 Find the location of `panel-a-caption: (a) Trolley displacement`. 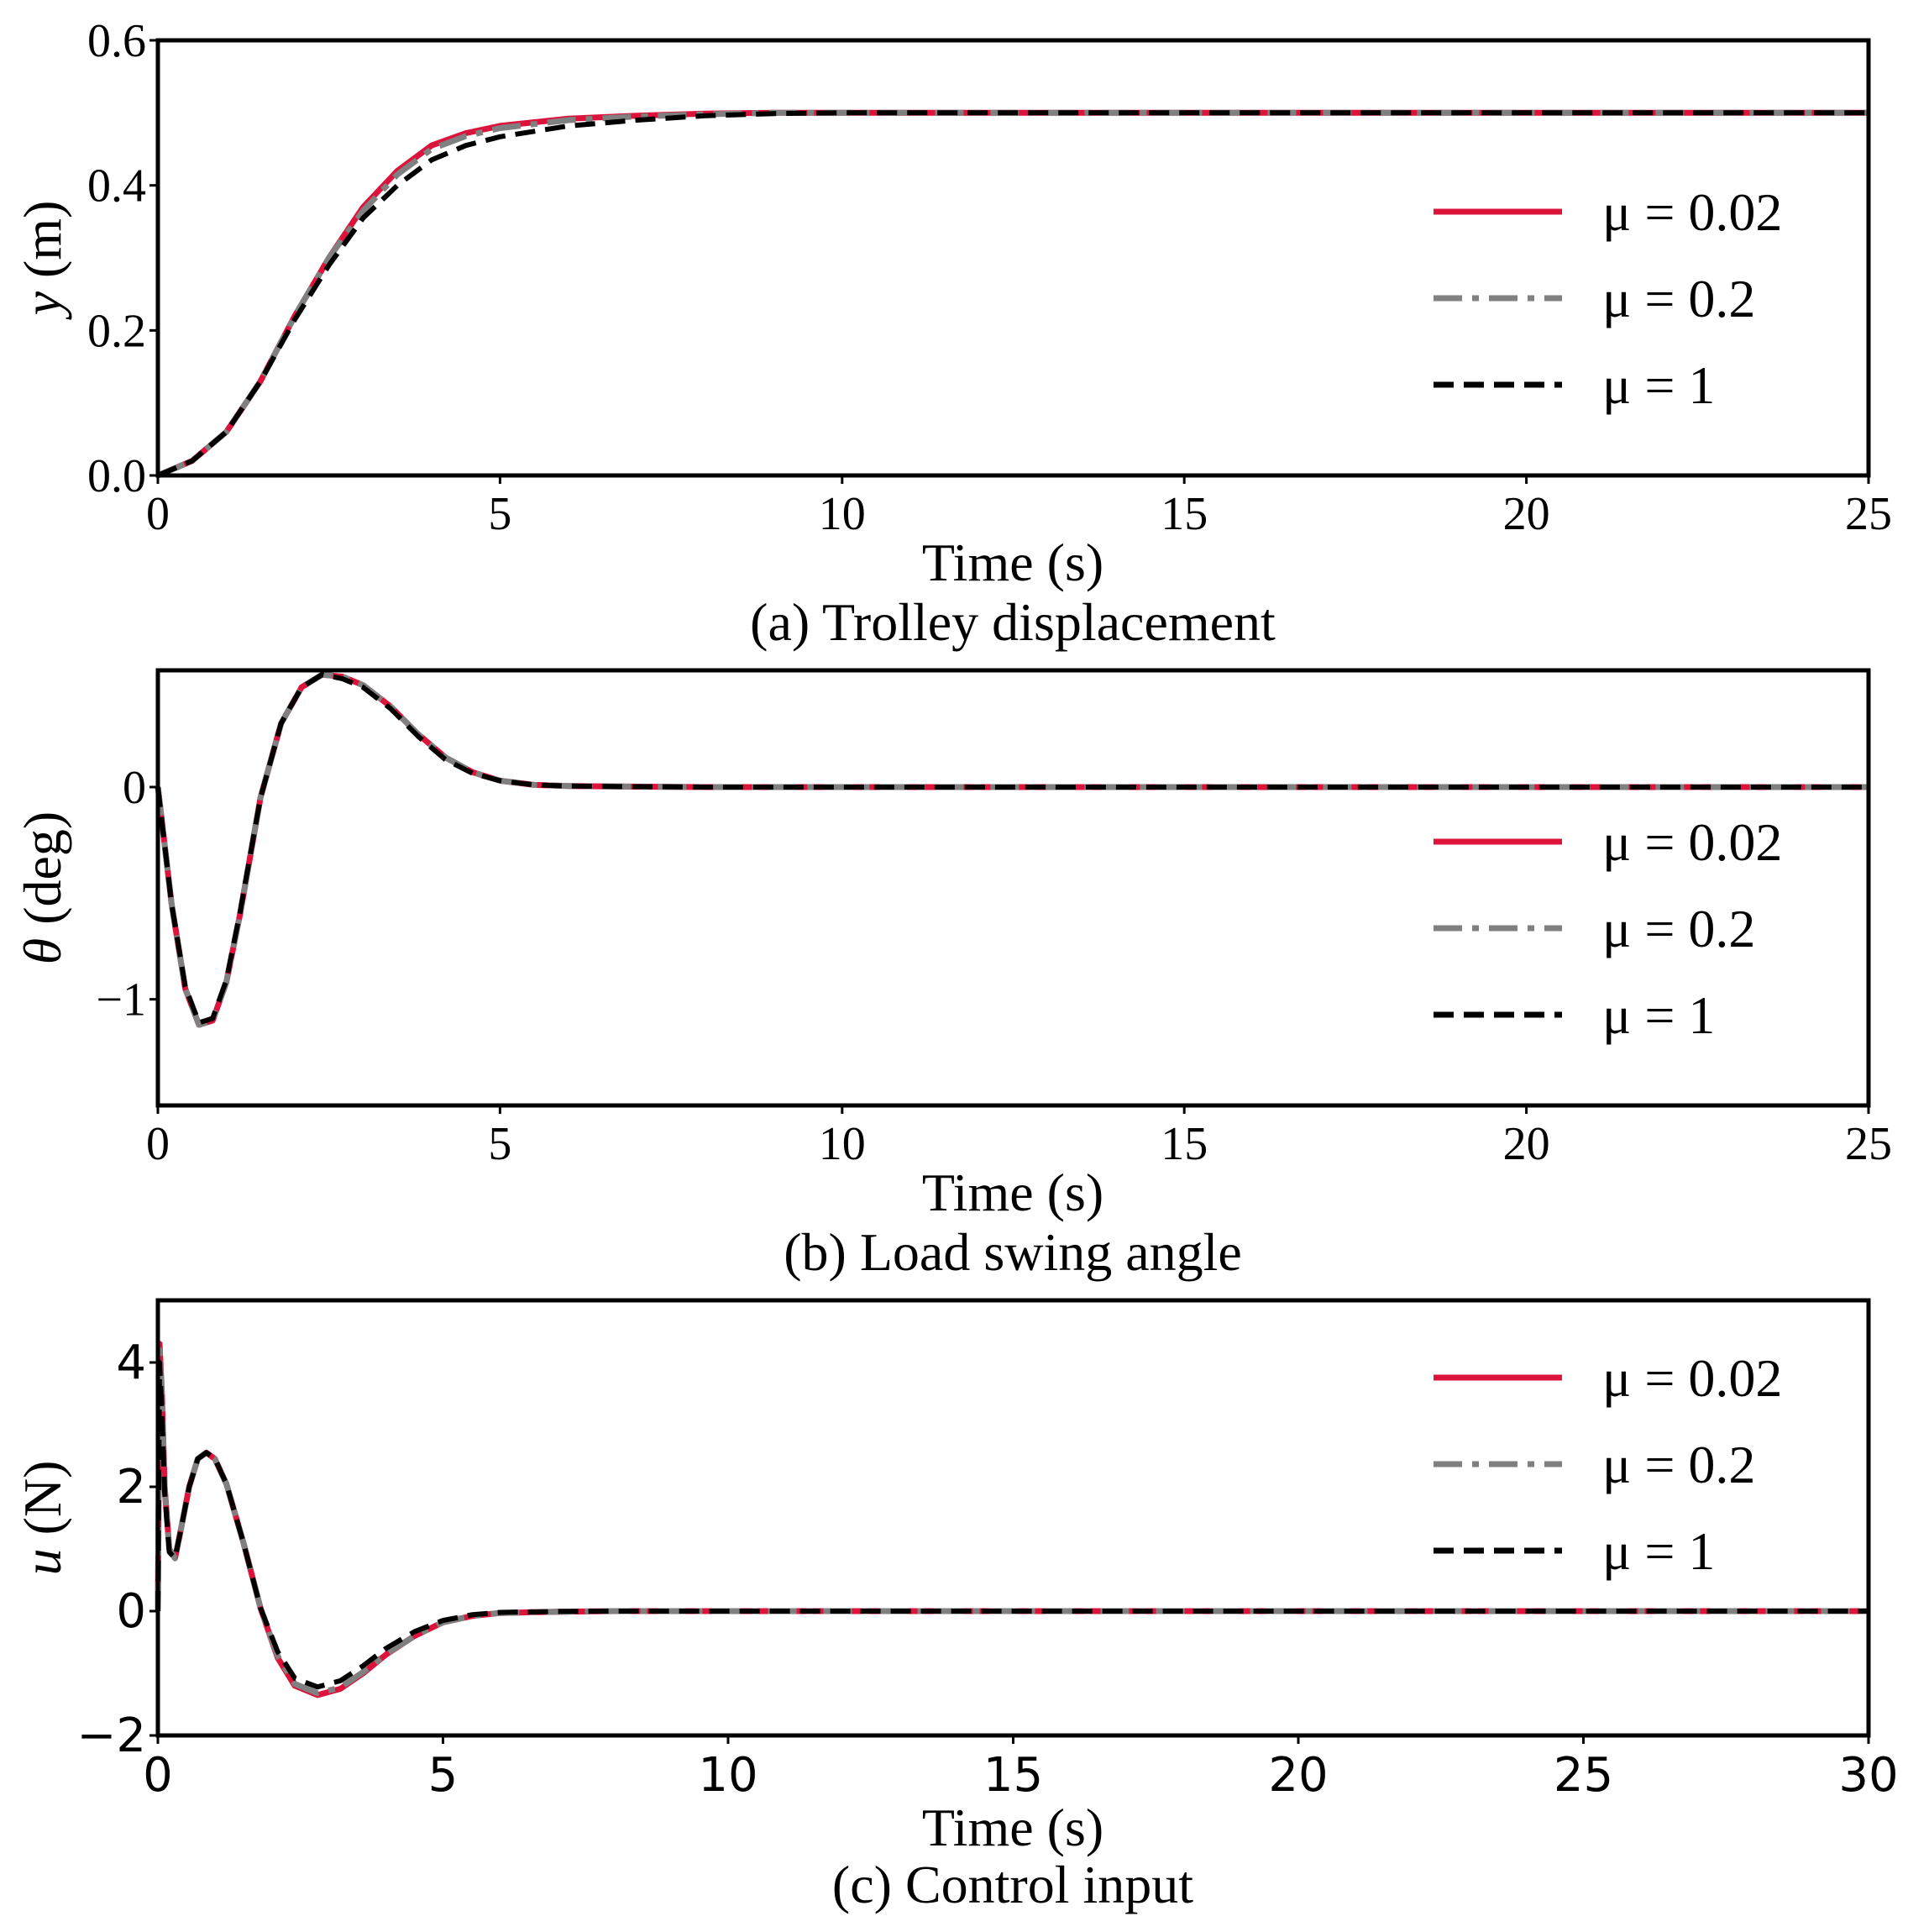

panel-a-caption: (a) Trolley displacement is located at coordinates (1013, 622).